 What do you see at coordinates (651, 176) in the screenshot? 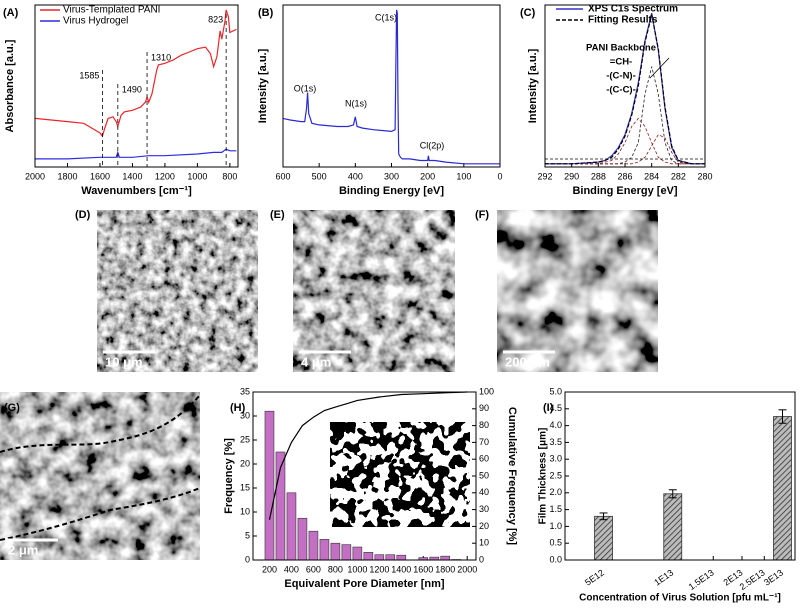
I see `x-tick-label: 284` at bounding box center [651, 176].